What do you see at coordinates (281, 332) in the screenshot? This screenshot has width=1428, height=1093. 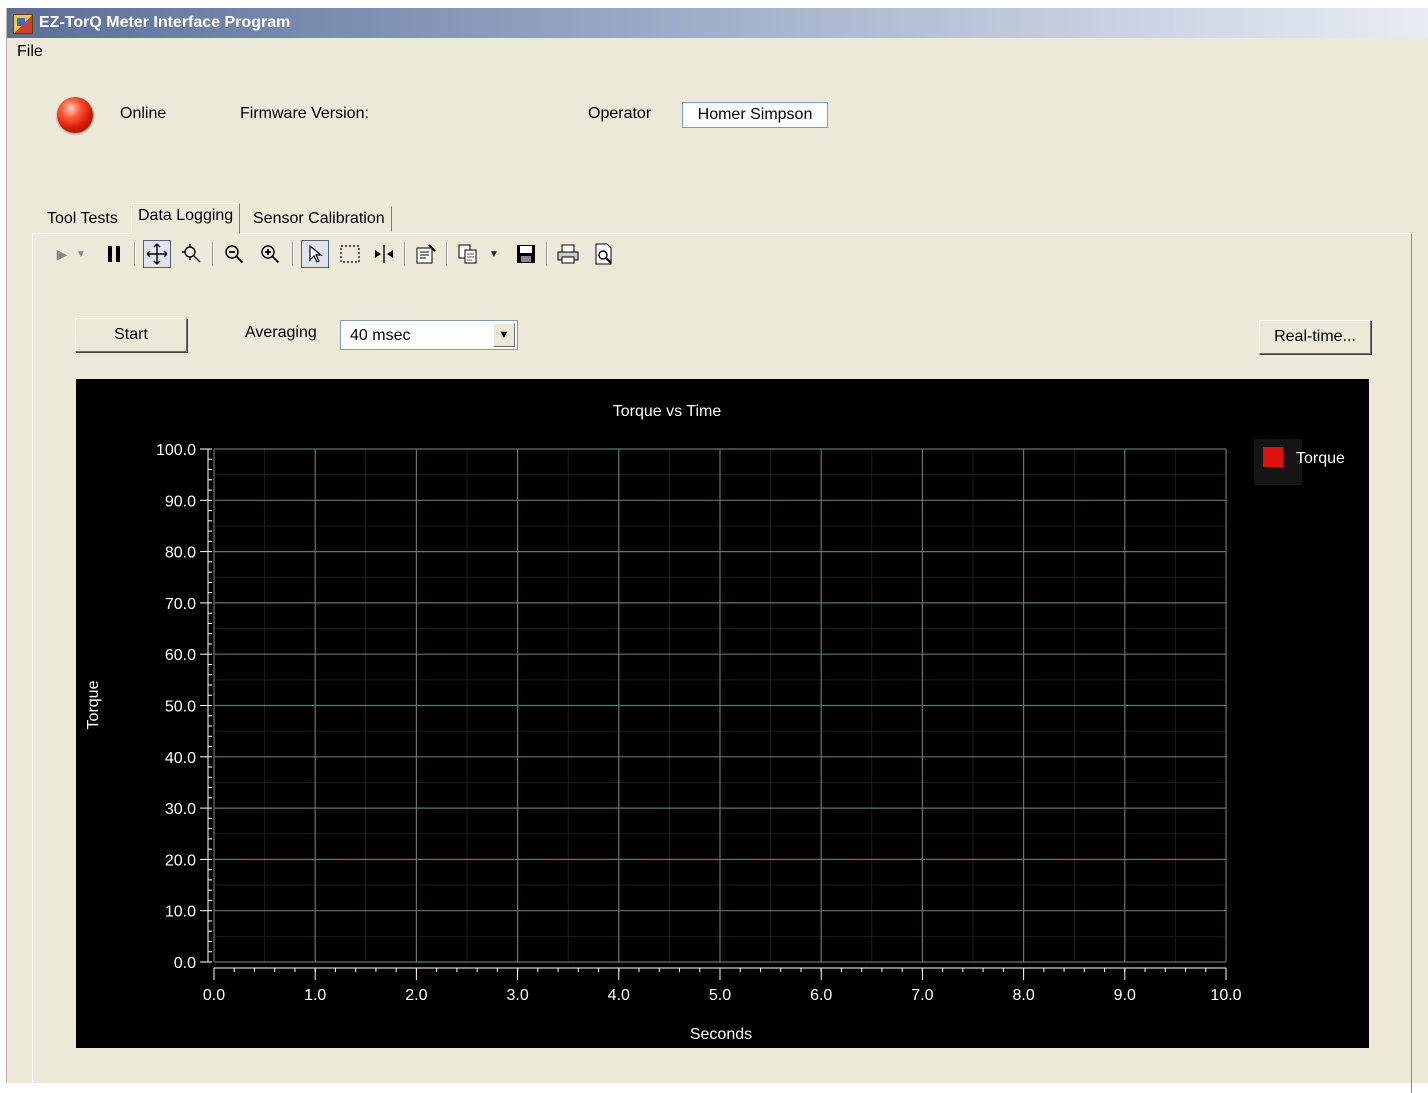 I see `averaging-label: Averaging` at bounding box center [281, 332].